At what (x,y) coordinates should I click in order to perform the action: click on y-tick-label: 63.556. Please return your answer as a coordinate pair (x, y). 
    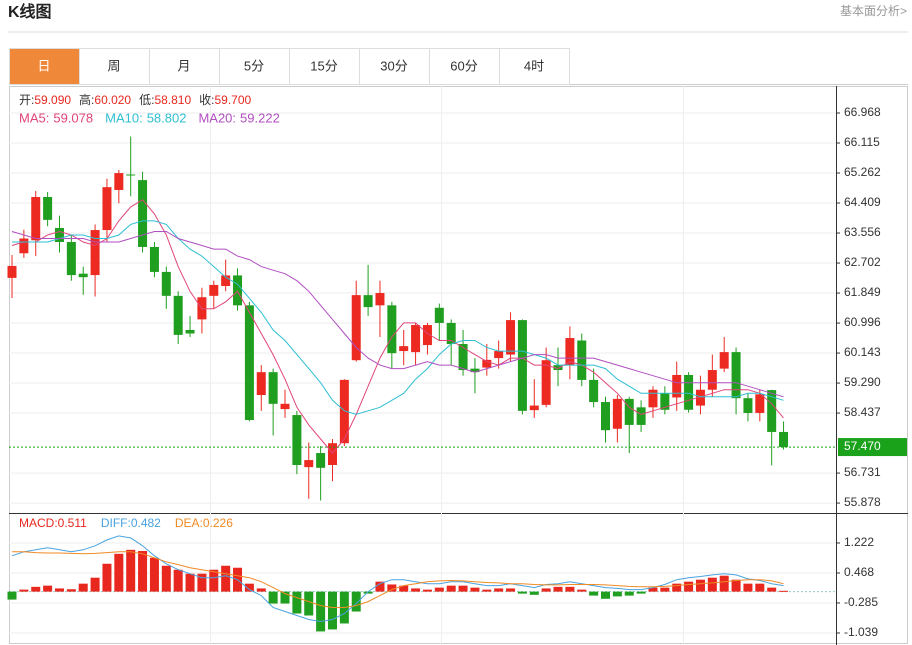
    Looking at the image, I should click on (862, 232).